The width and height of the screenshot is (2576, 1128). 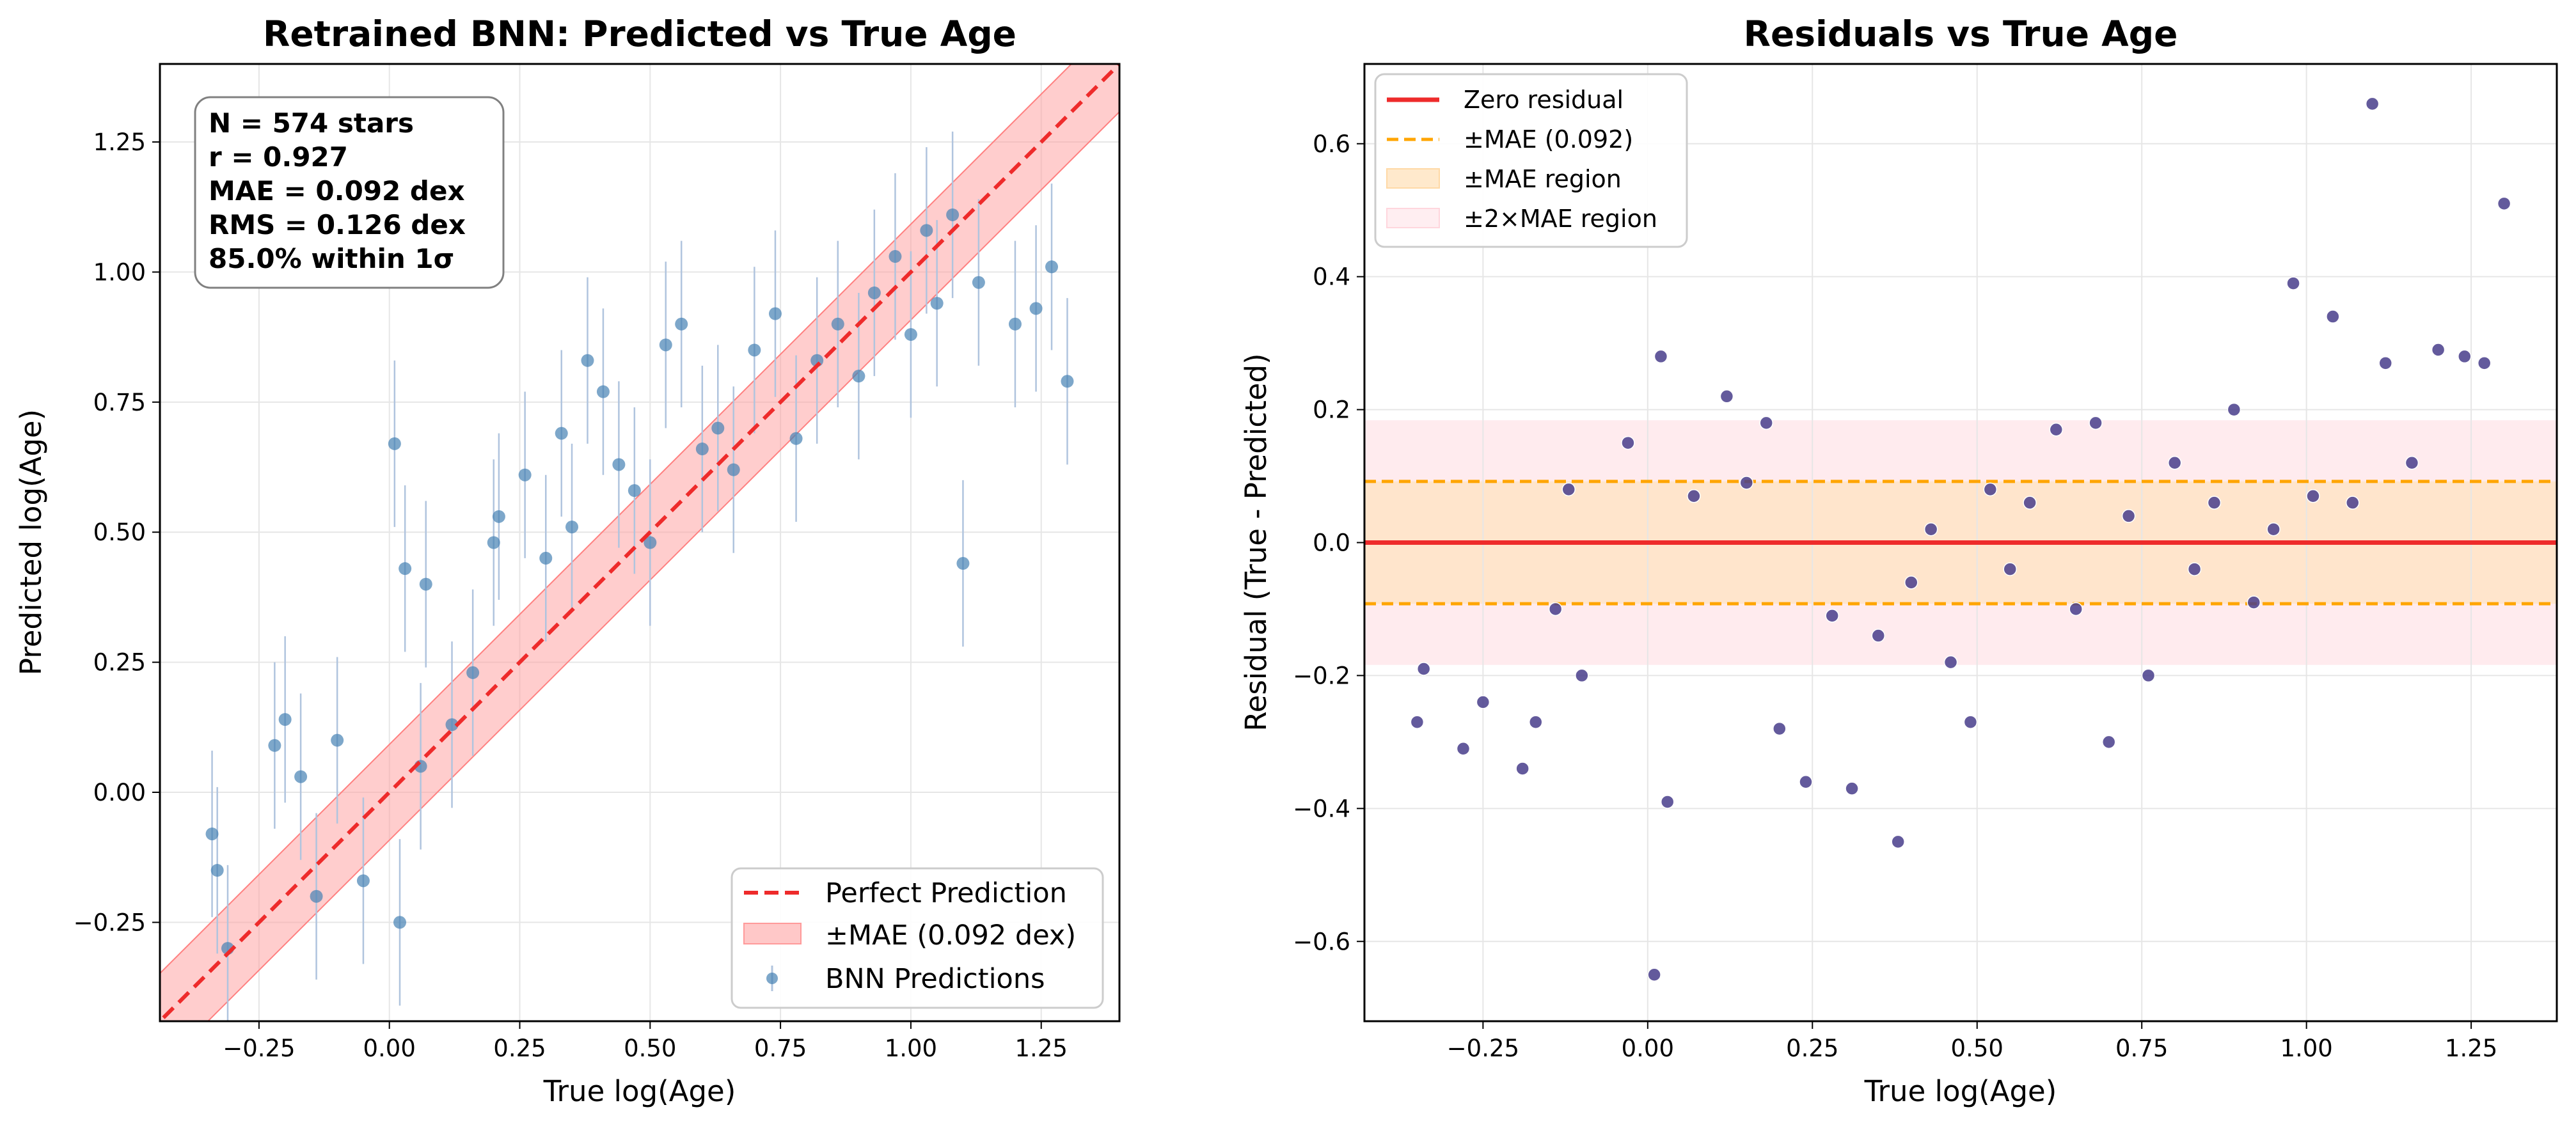 I want to click on y-tick-label: 0.0, so click(x=1331, y=543).